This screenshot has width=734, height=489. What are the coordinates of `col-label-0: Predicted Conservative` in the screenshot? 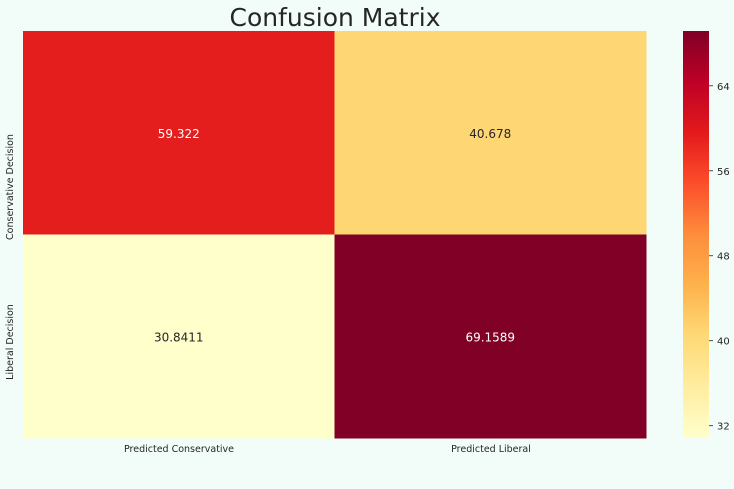 It's located at (179, 449).